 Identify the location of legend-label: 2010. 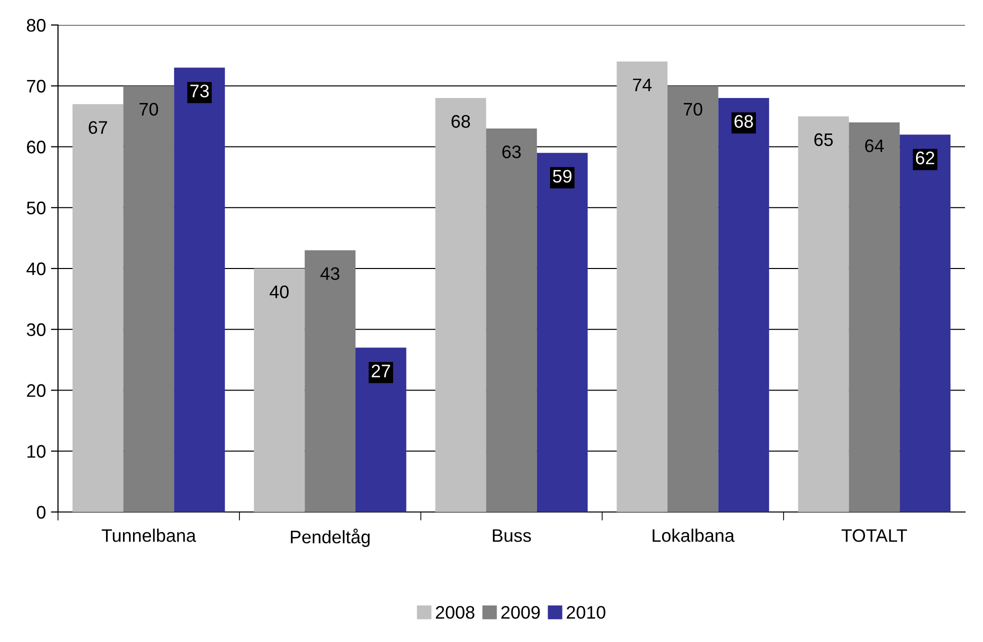
(586, 612).